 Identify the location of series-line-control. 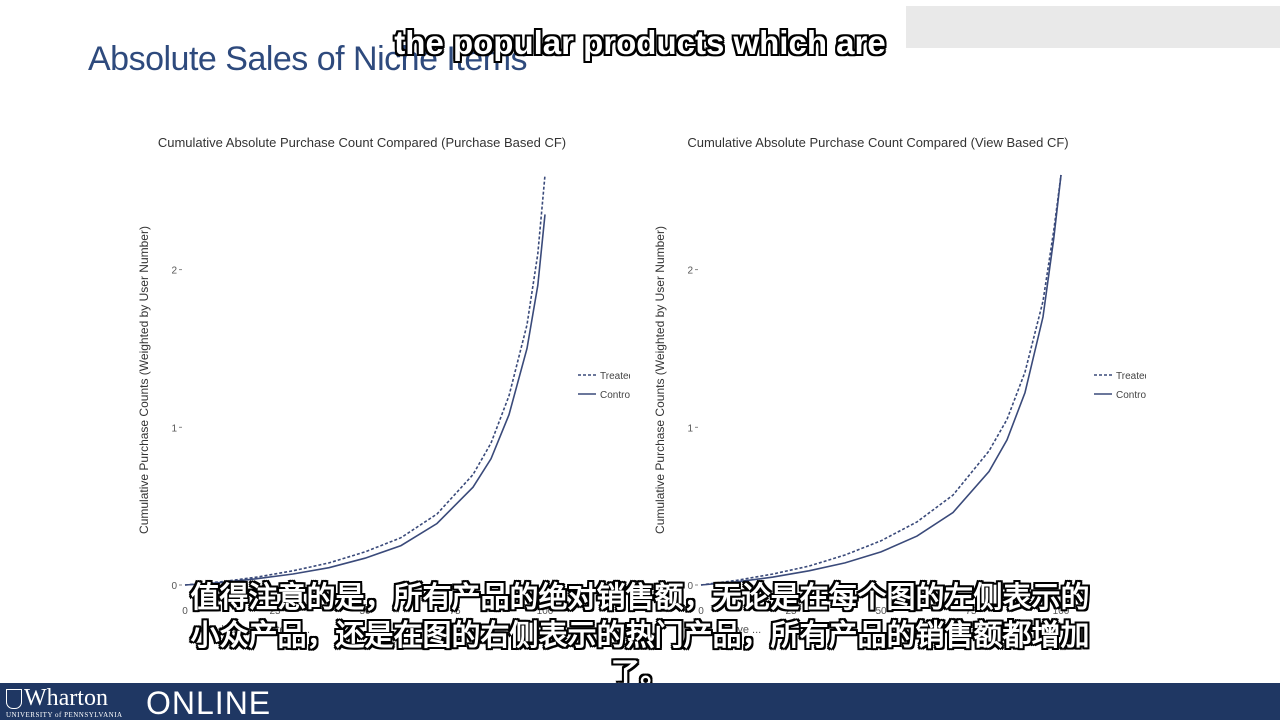
(365, 400).